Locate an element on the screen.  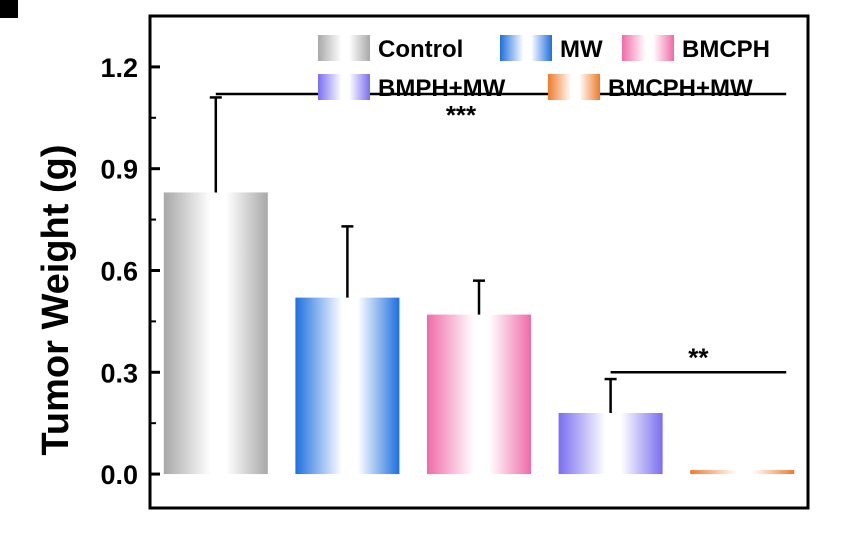
legend-label: BMCPH is located at coordinates (726, 49).